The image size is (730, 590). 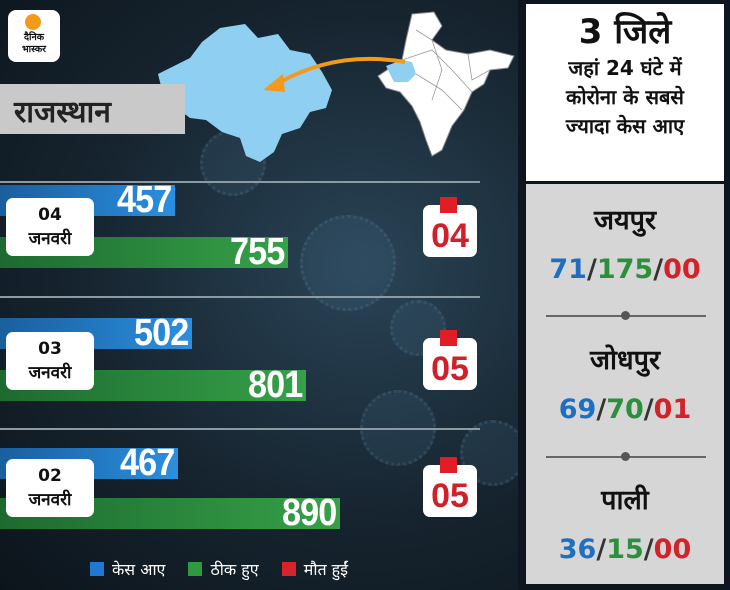 I want to click on date-day: 03, so click(x=50, y=349).